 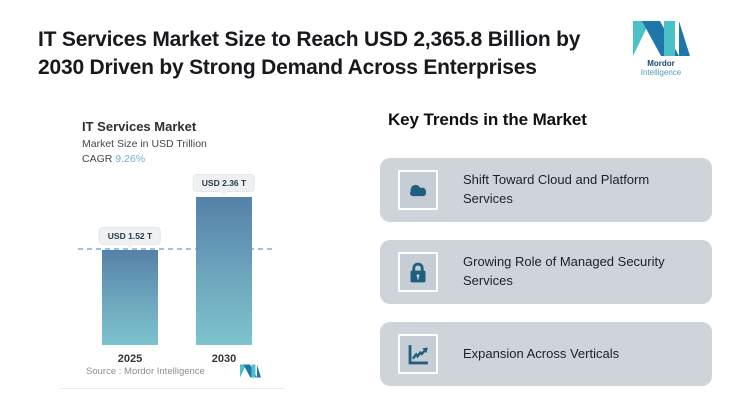 I want to click on brand-name: Mordor Intelligence, so click(x=661, y=68).